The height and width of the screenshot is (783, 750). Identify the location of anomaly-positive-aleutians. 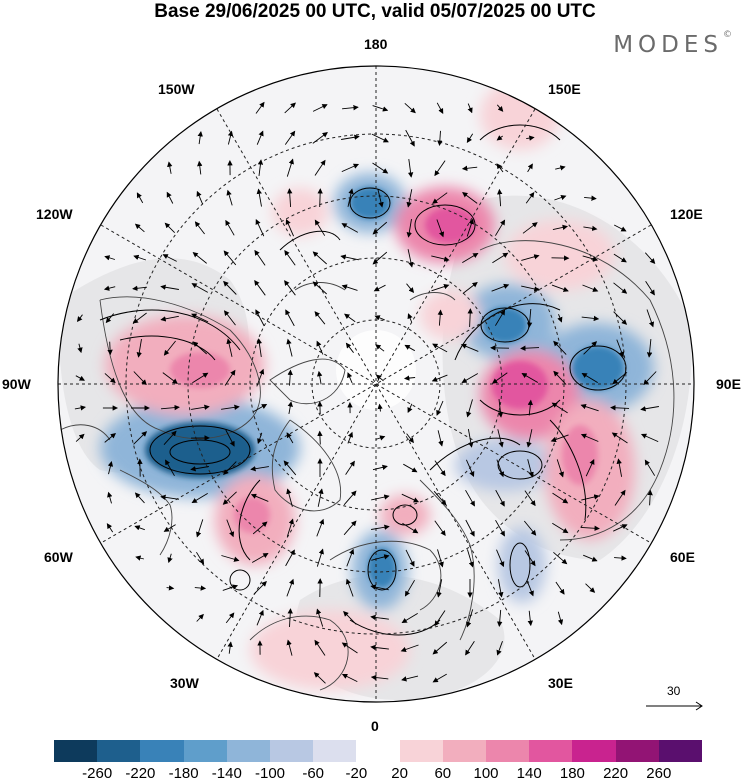
(560, 255).